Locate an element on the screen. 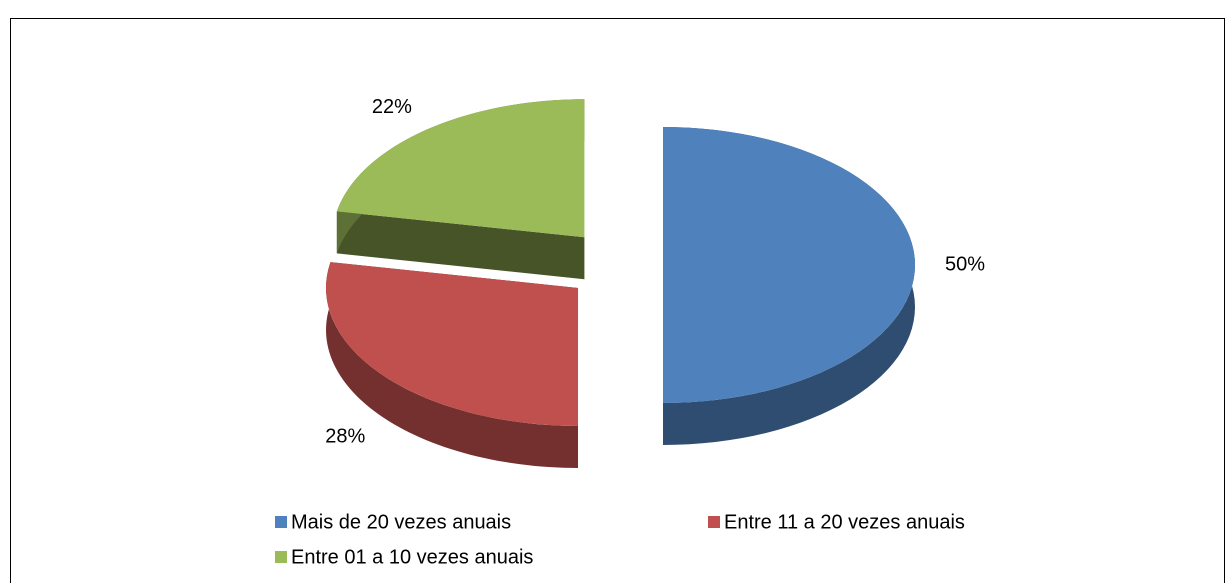  legend-label: Entre 01 a 10 vezes anuais is located at coordinates (412, 557).